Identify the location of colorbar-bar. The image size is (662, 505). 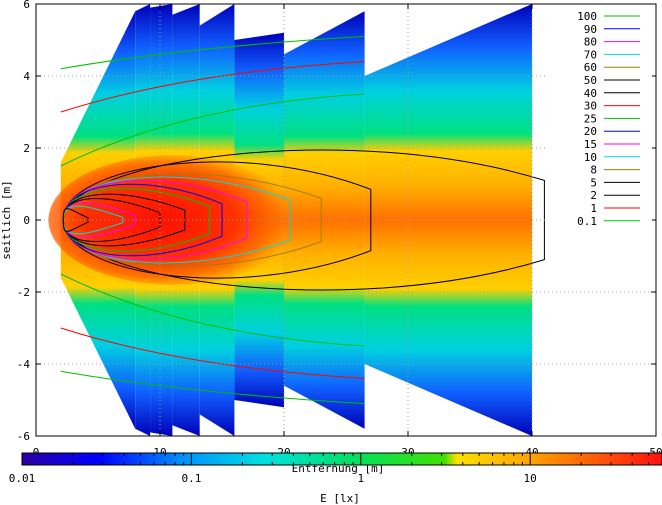
(341, 459).